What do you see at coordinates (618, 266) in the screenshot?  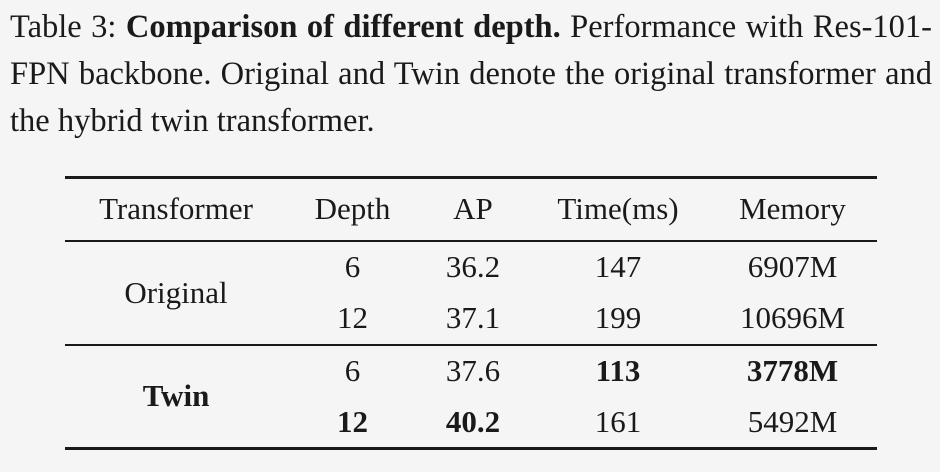 I see `cell: 147` at bounding box center [618, 266].